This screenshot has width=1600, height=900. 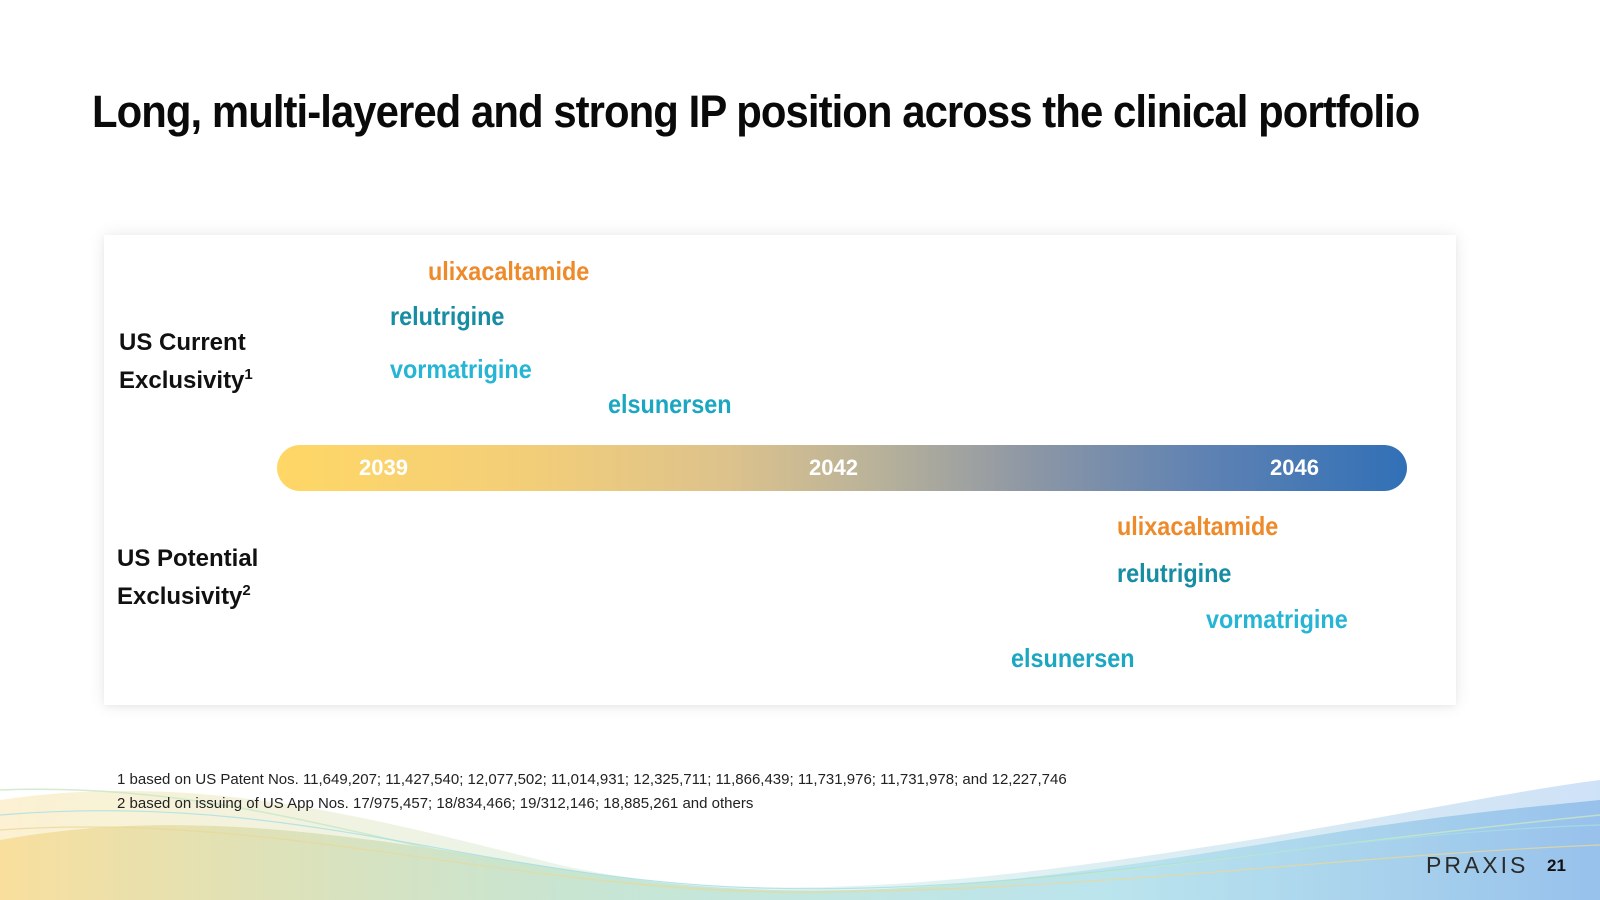 I want to click on decorative-waves, so click(x=800, y=840).